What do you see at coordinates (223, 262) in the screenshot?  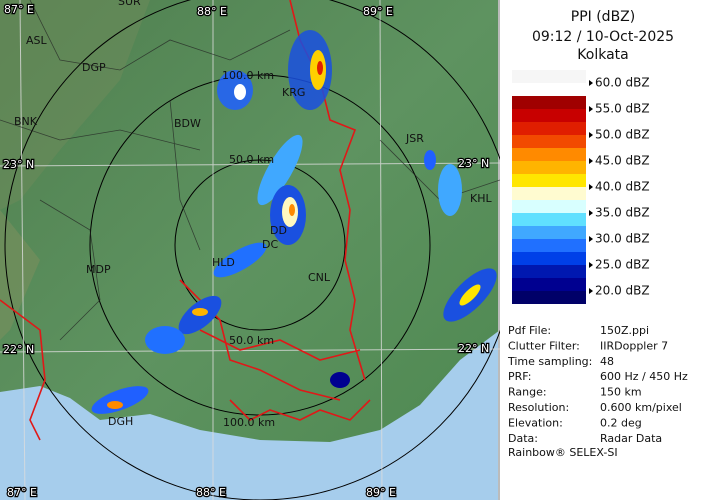 I see `place-label: HLD` at bounding box center [223, 262].